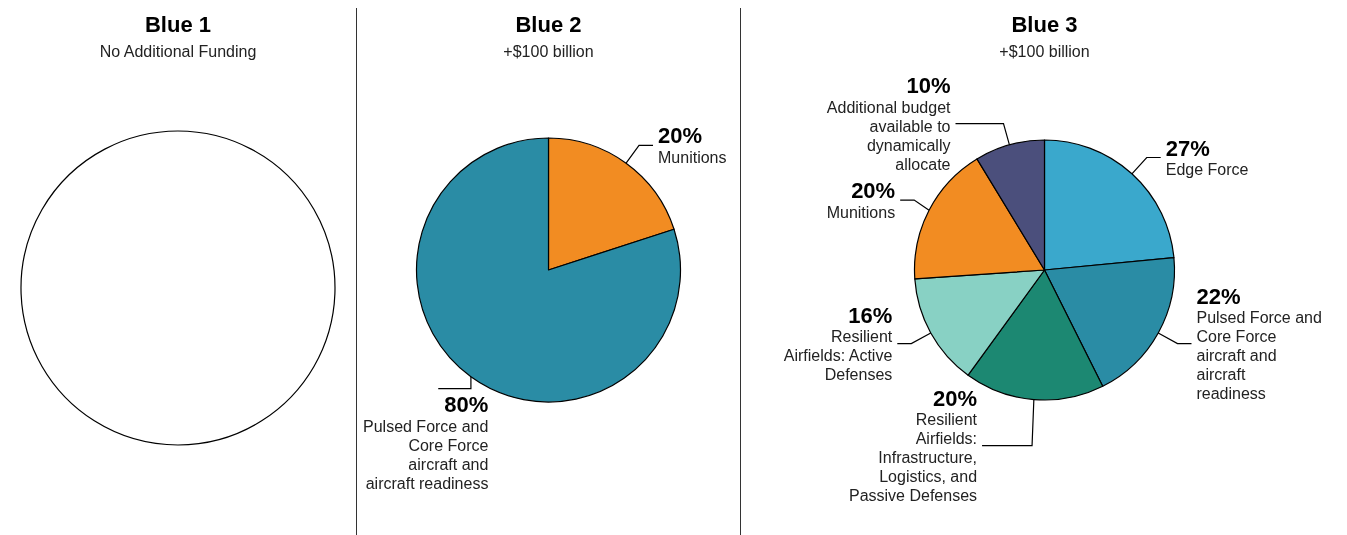 The width and height of the screenshot is (1347, 535). I want to click on chart-title: Blue 1, so click(178, 24).